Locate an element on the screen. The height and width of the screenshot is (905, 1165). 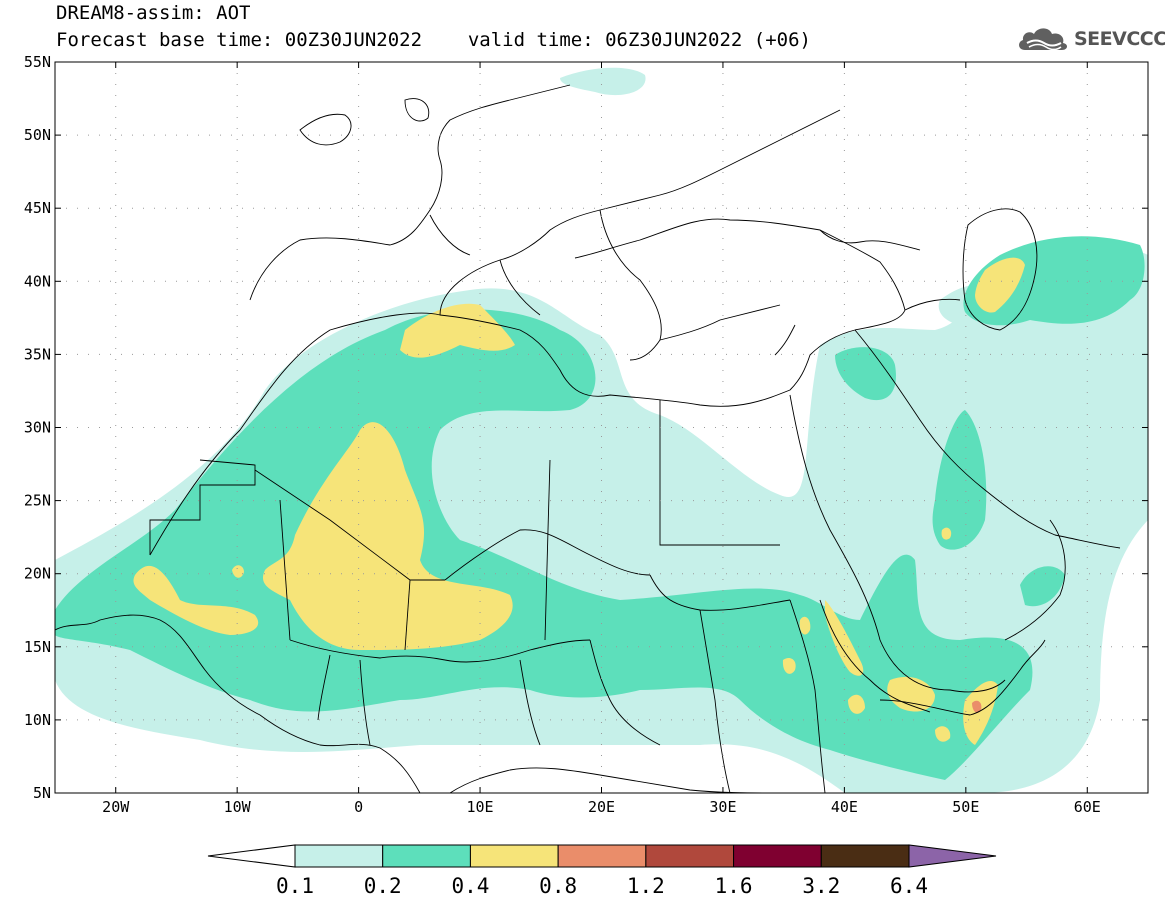
base-time: Forecast base time: 00Z30JUN2022 is located at coordinates (239, 40).